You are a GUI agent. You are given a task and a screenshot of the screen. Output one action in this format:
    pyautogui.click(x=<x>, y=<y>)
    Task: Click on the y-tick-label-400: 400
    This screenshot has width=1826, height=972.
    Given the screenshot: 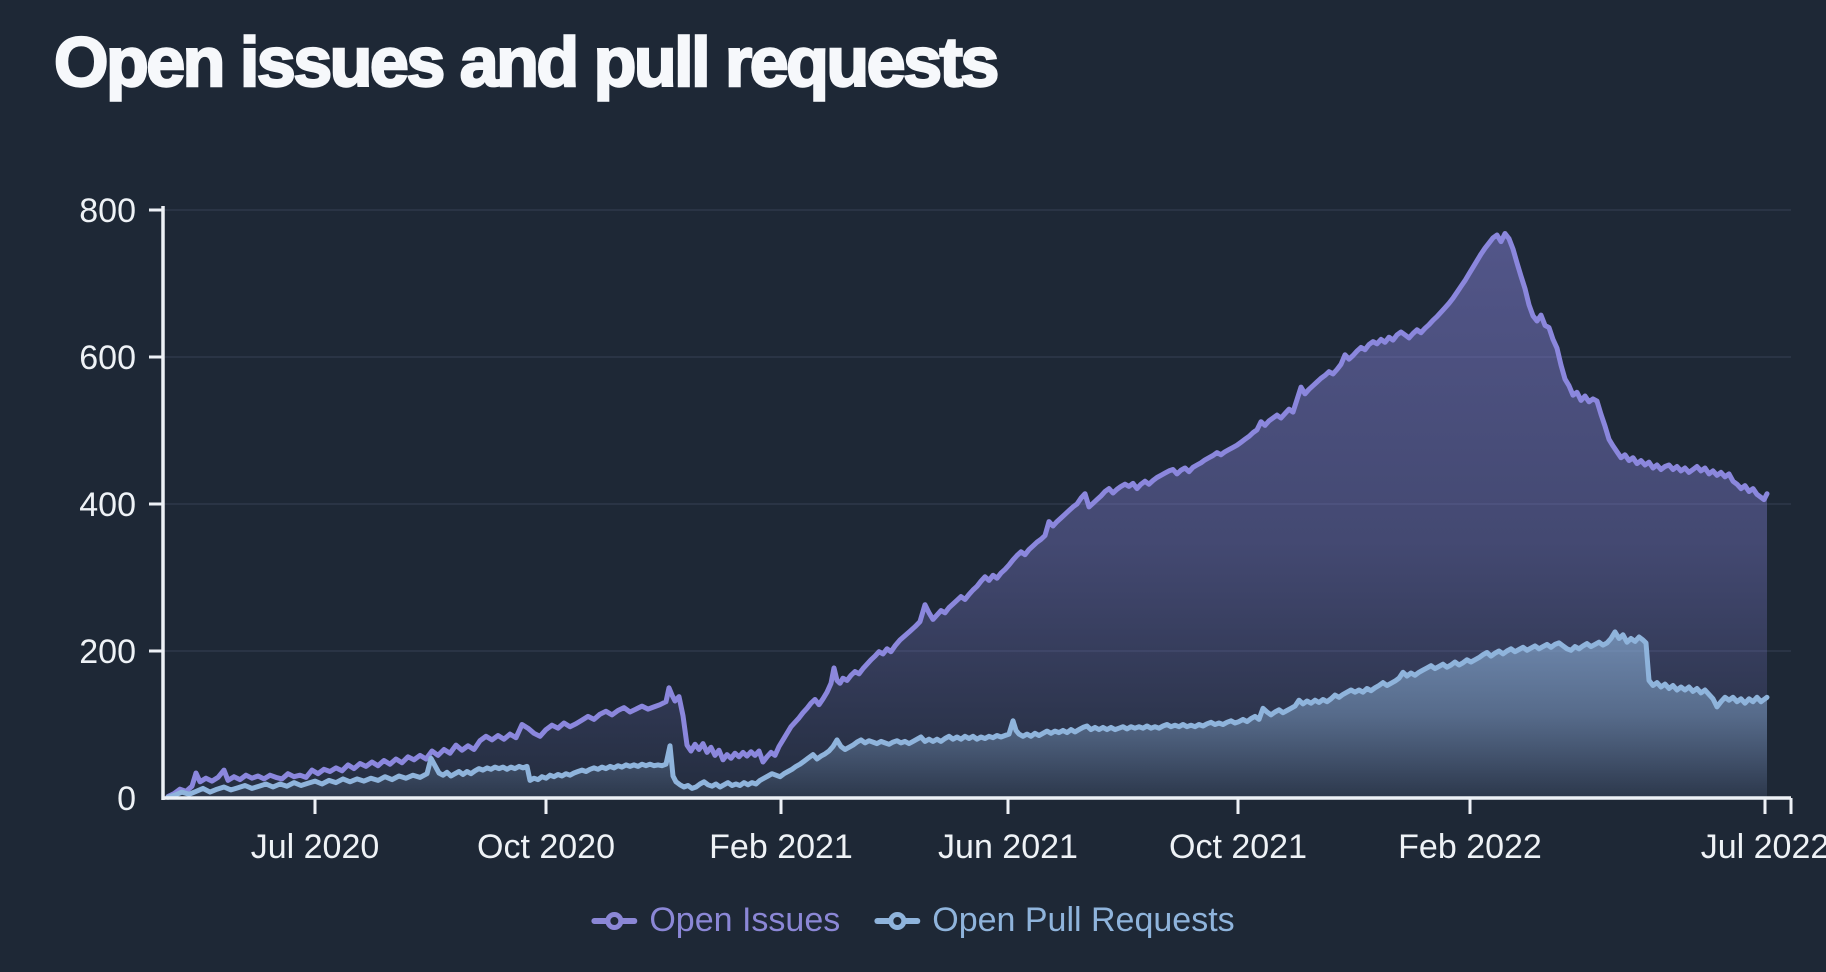 What is the action you would take?
    pyautogui.click(x=107, y=505)
    